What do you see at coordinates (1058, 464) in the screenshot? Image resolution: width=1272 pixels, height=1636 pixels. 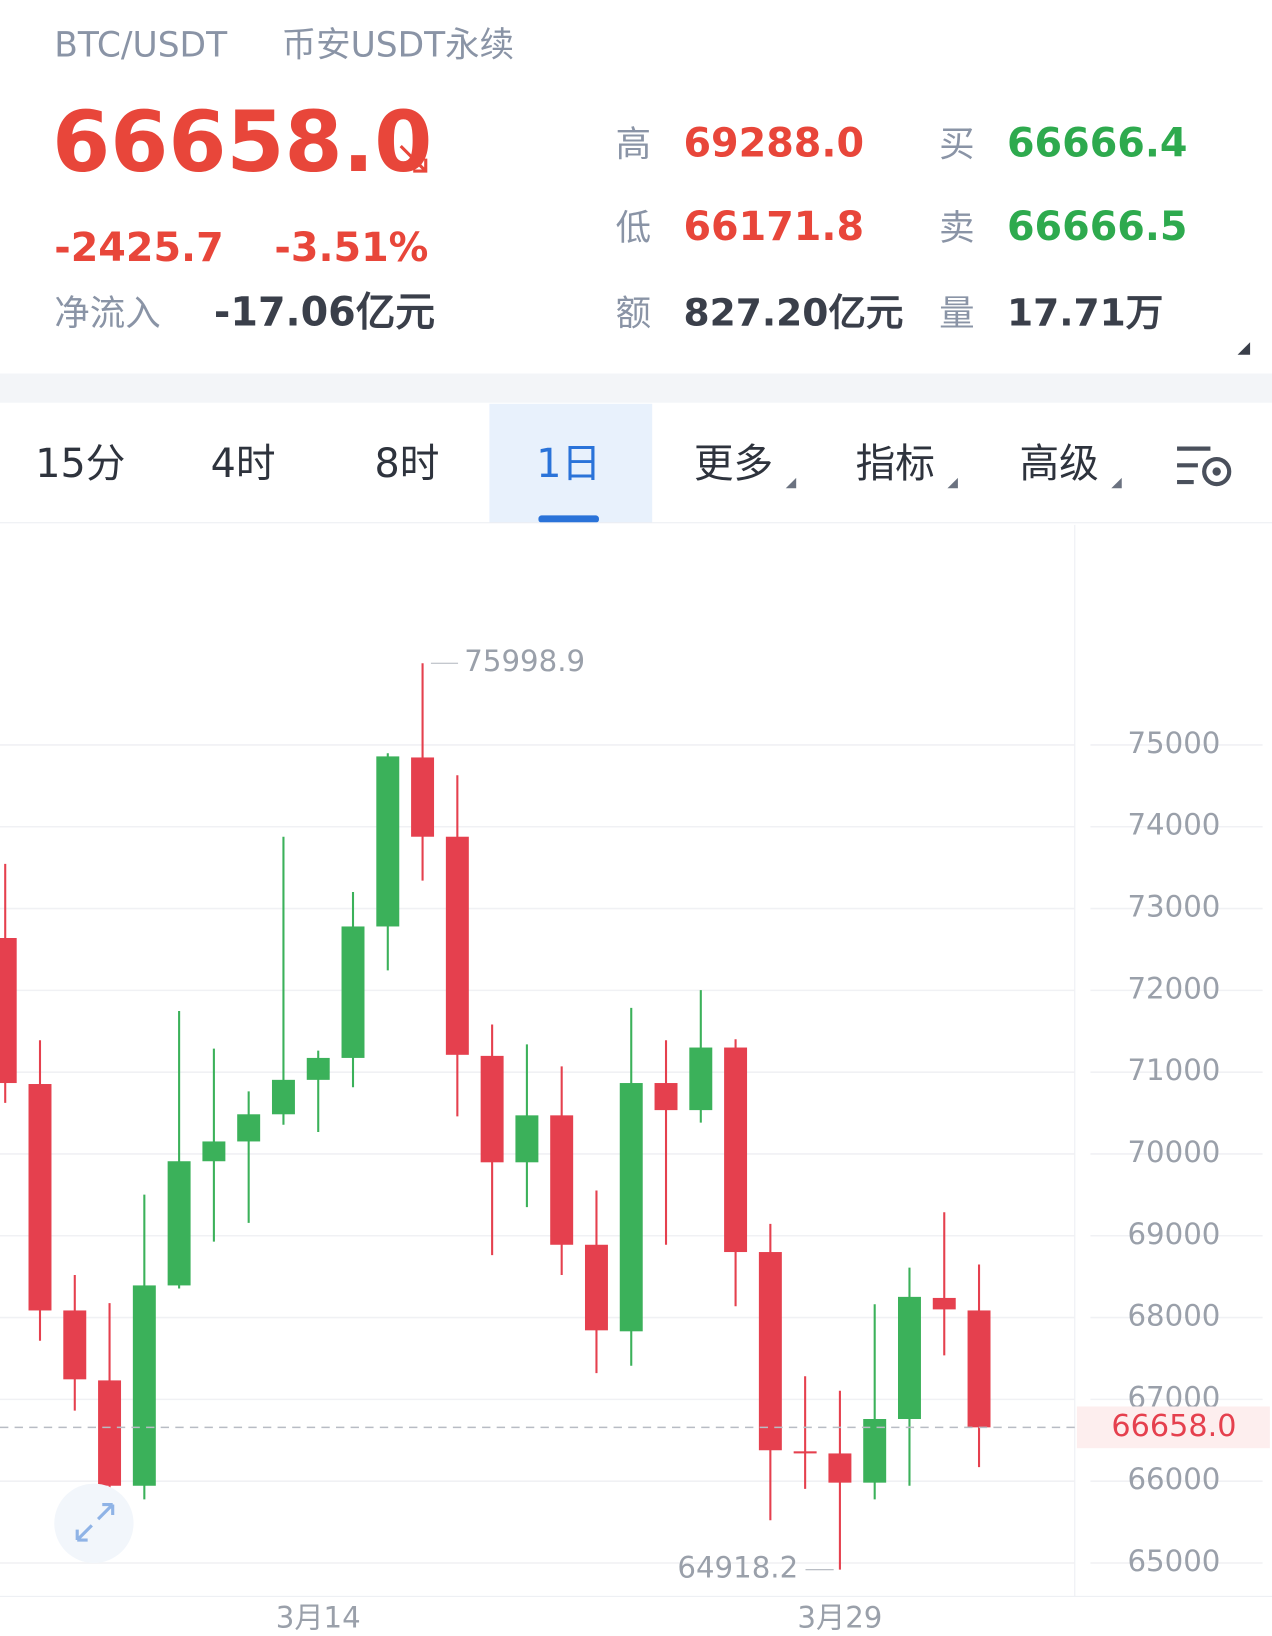 I see `tab: 高级` at bounding box center [1058, 464].